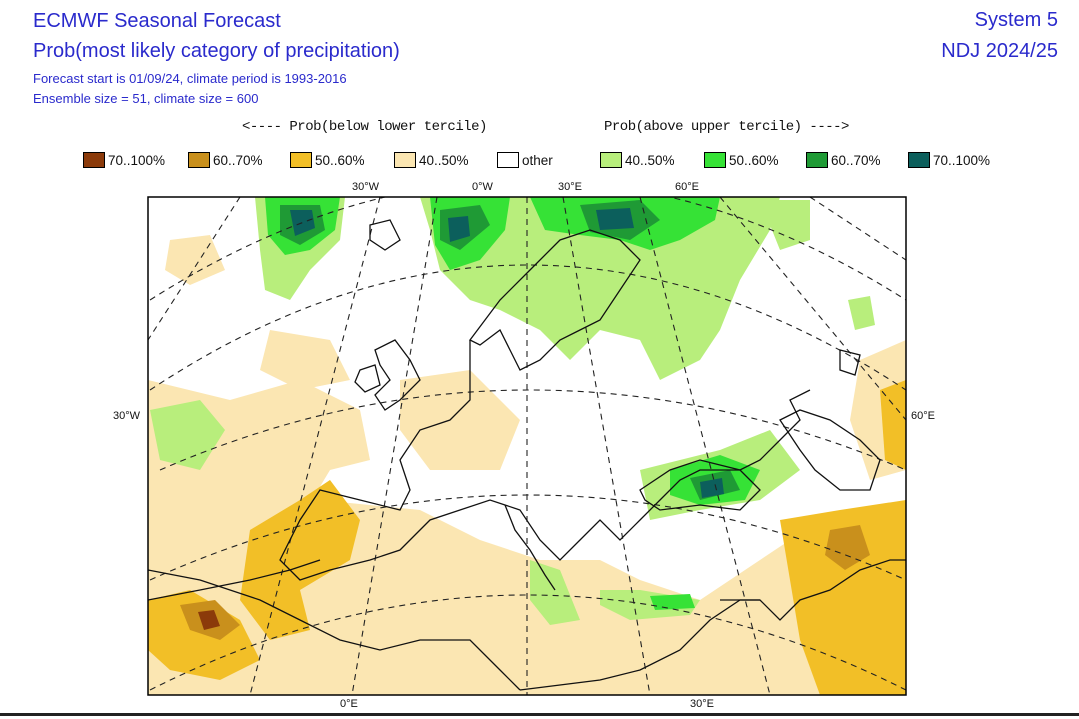  What do you see at coordinates (482, 187) in the screenshot?
I see `lon-label-0w-top: 0°W` at bounding box center [482, 187].